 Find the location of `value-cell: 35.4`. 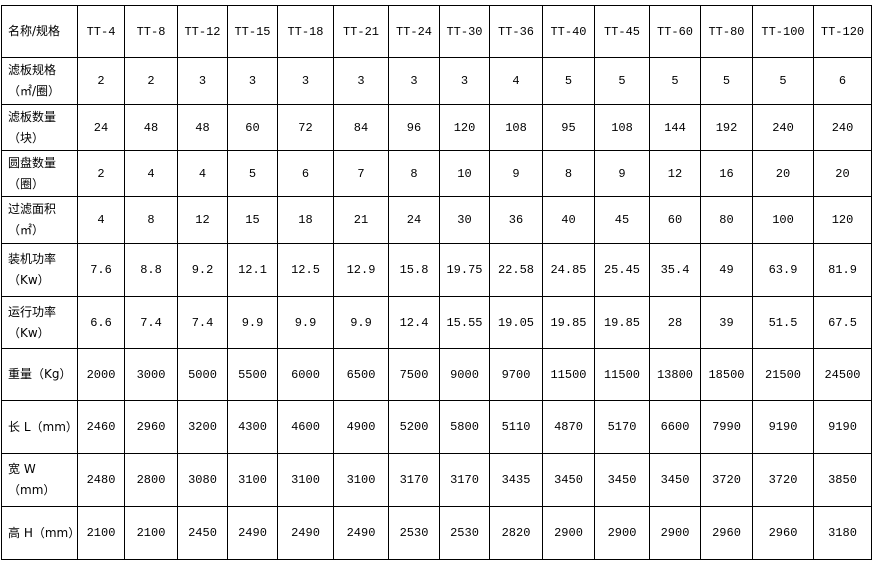

value-cell: 35.4 is located at coordinates (675, 270).